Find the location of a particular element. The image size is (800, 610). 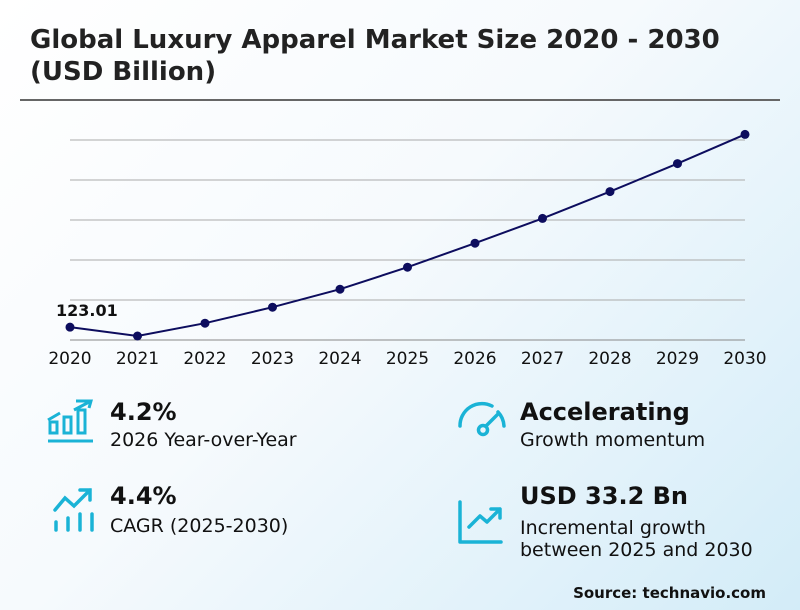

kpi-desc-line-2: between 2025 and 2030 is located at coordinates (636, 550).